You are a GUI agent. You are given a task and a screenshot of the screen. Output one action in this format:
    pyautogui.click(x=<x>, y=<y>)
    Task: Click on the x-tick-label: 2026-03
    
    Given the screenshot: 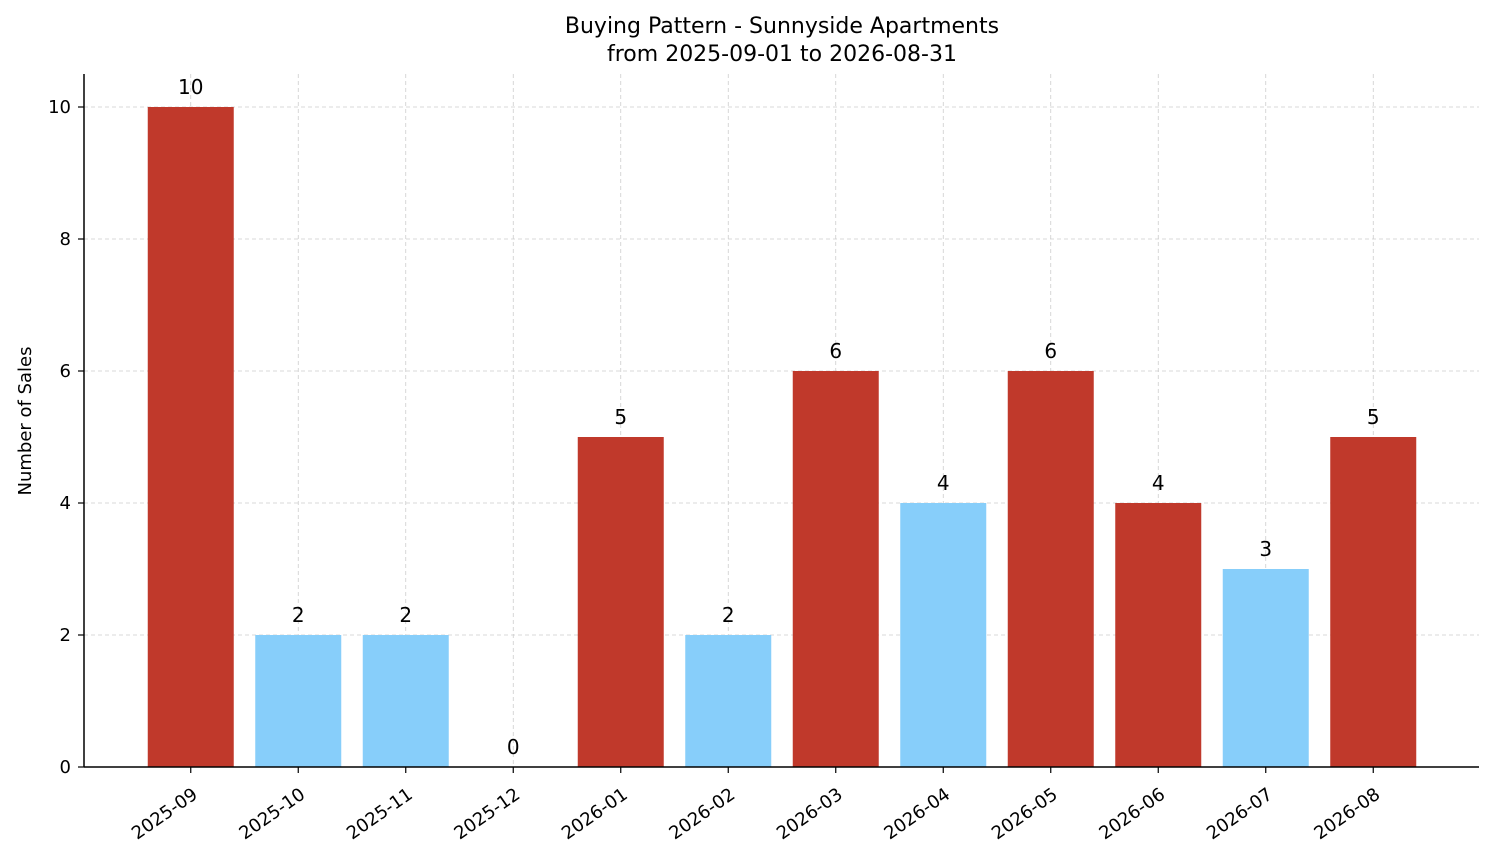 What is the action you would take?
    pyautogui.click(x=810, y=814)
    